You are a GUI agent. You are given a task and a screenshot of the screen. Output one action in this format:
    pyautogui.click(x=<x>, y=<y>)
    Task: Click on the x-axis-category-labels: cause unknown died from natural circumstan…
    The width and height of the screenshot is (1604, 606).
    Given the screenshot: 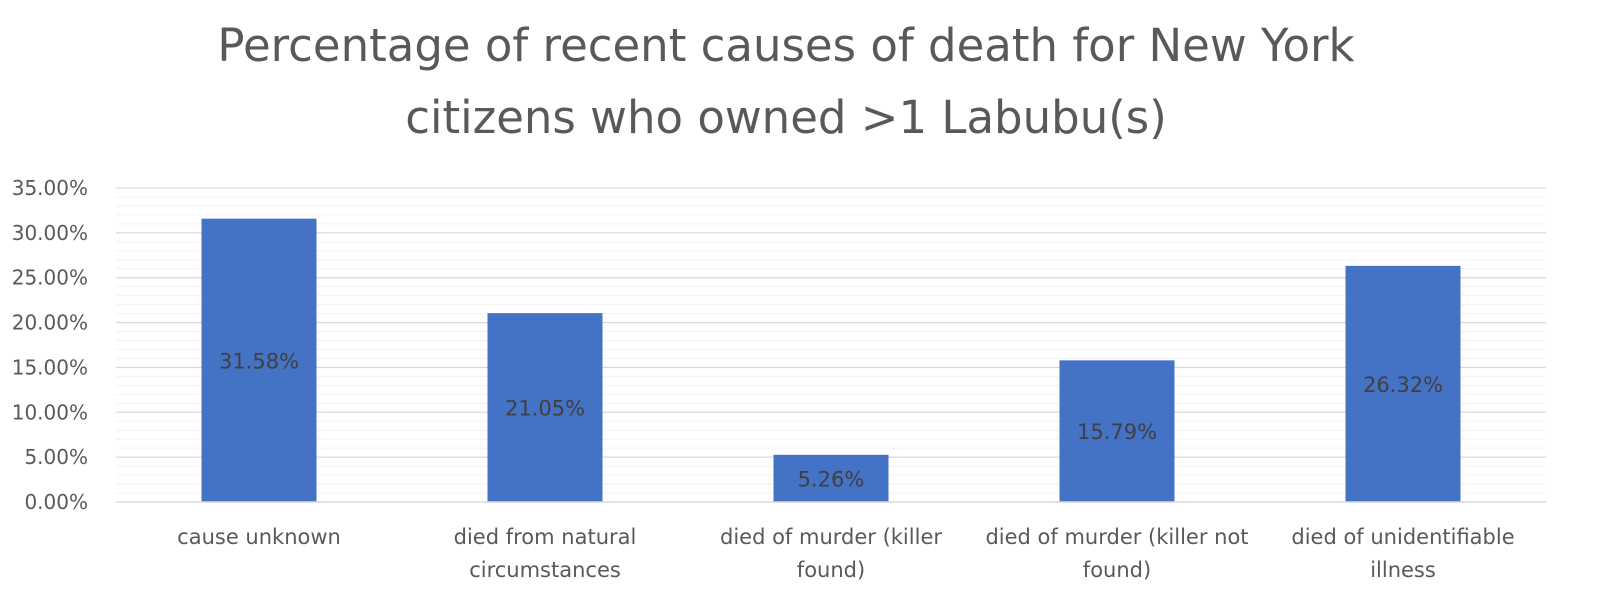 What is the action you would take?
    pyautogui.click(x=845, y=553)
    